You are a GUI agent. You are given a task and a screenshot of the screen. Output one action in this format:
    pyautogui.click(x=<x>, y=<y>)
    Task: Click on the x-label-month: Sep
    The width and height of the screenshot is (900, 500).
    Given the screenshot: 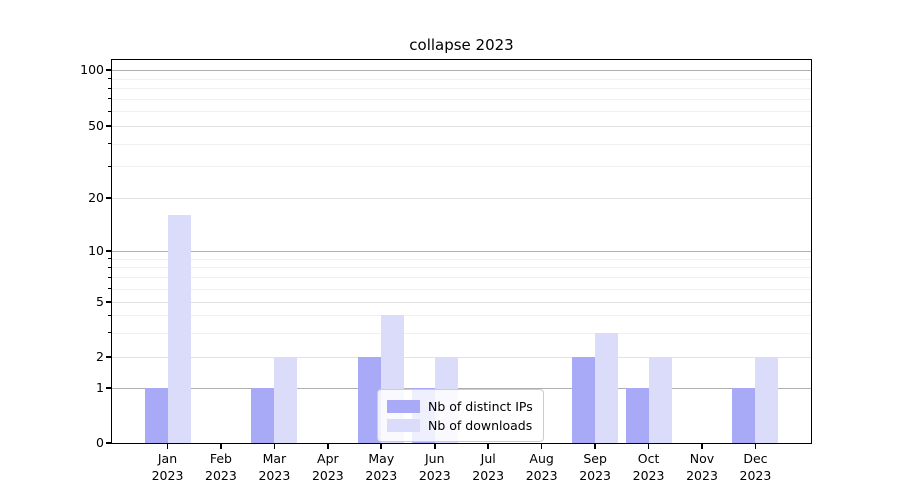 What is the action you would take?
    pyautogui.click(x=595, y=458)
    